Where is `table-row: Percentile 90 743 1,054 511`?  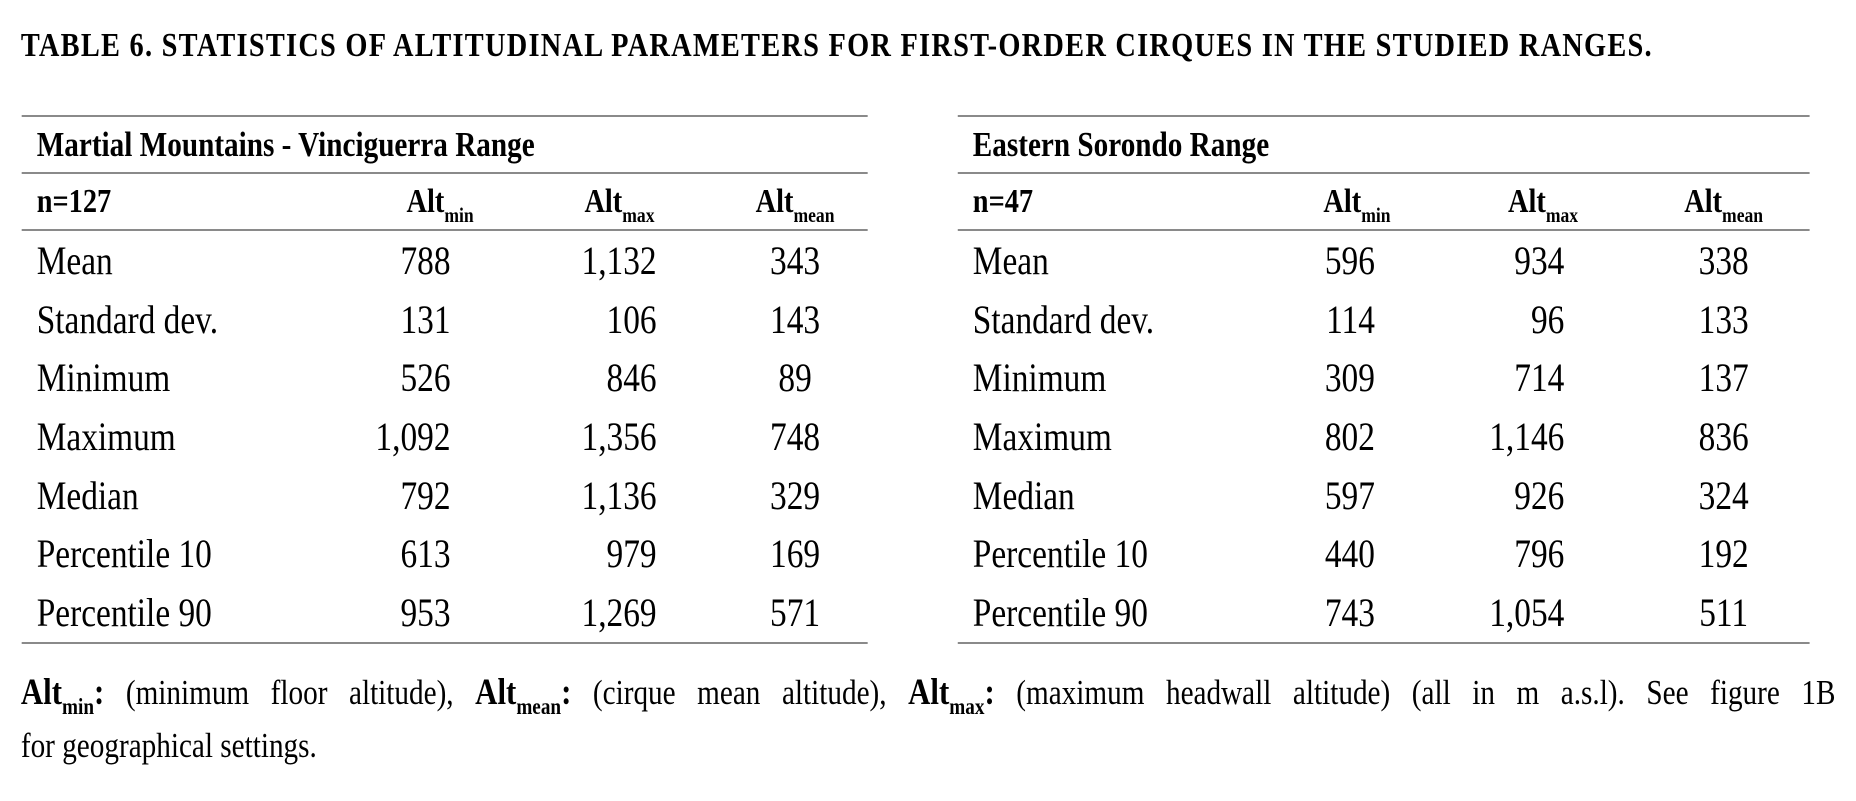
table-row: Percentile 90 743 1,054 511 is located at coordinates (1384, 612).